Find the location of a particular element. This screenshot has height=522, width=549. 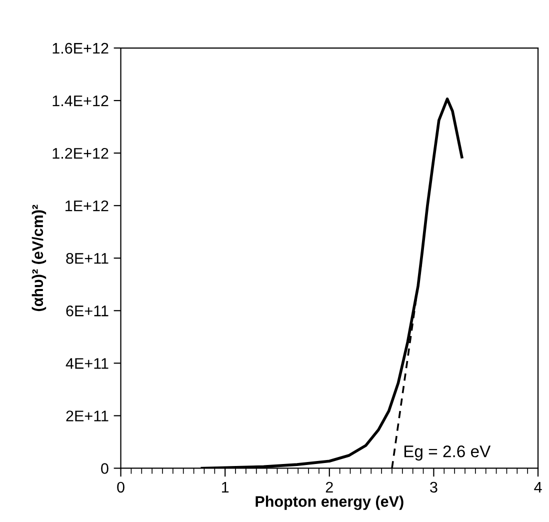

y-axis-title: (αhυ)² (eV/cm)² is located at coordinates (39, 258).